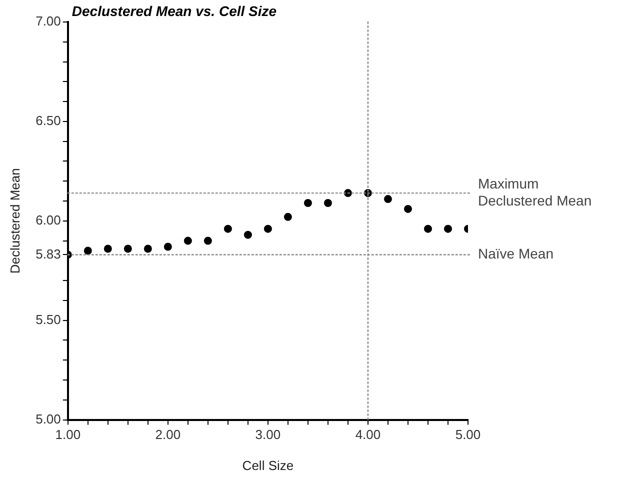 This screenshot has height=484, width=619. Describe the element at coordinates (468, 434) in the screenshot. I see `x-tick-label: 5.00` at that location.